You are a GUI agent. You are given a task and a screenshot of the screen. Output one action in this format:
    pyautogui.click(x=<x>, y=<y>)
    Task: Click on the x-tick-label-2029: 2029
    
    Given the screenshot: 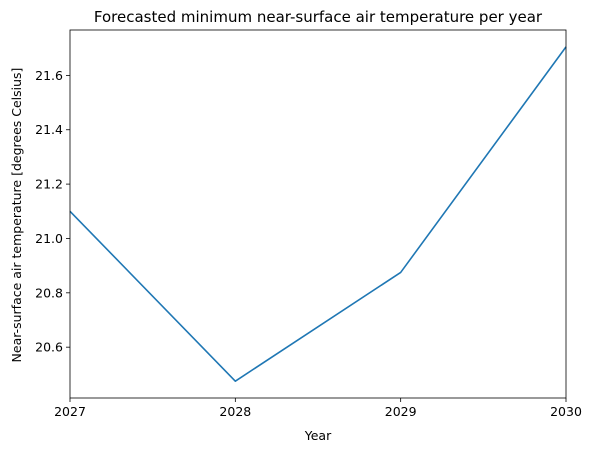 What is the action you would take?
    pyautogui.click(x=401, y=411)
    